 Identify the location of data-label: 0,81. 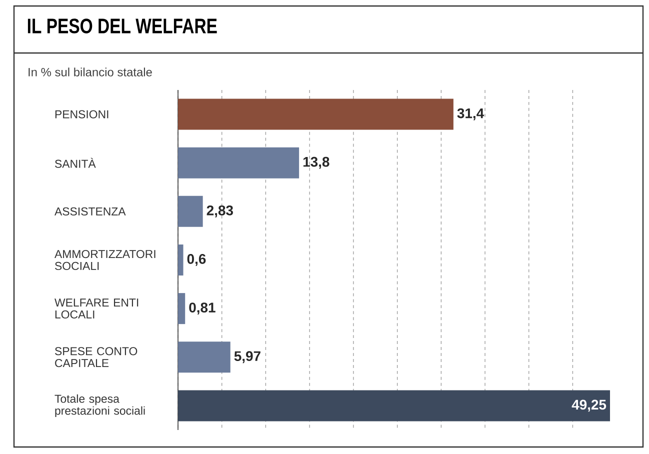
(202, 308).